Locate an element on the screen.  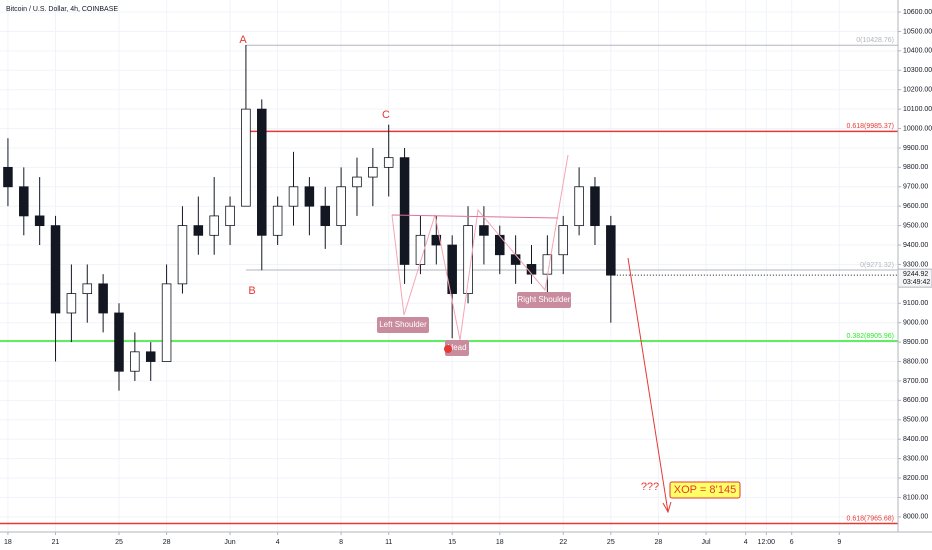
fib-level-label: 0.618(9985.37) is located at coordinates (870, 126).